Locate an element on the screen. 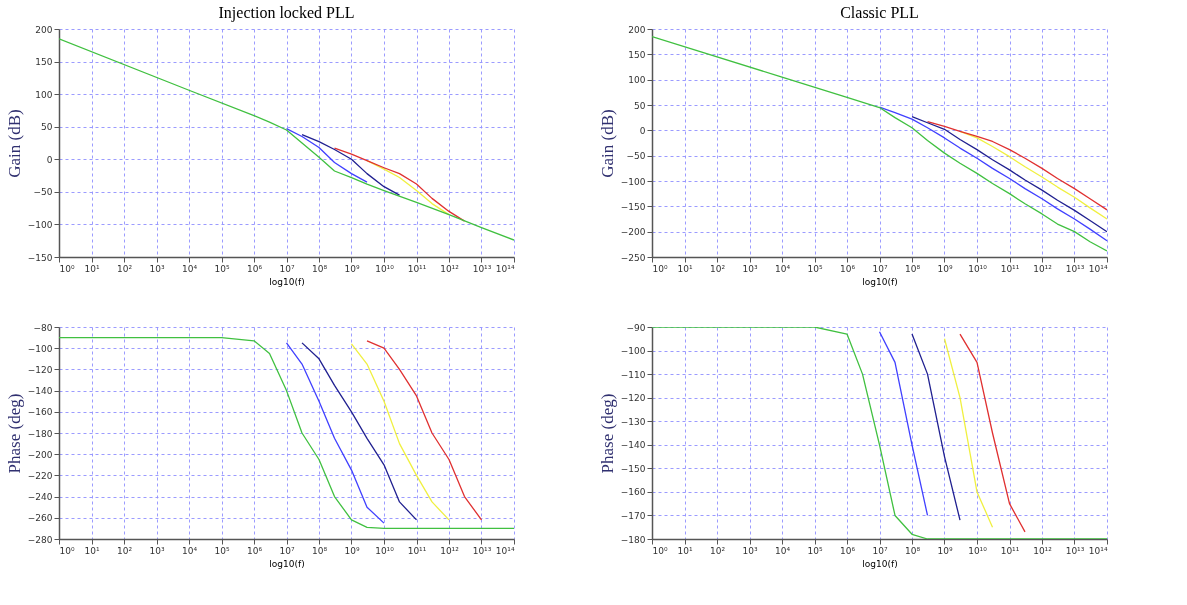 This screenshot has height=605, width=1187. y-tick-label: 200 is located at coordinates (44, 29).